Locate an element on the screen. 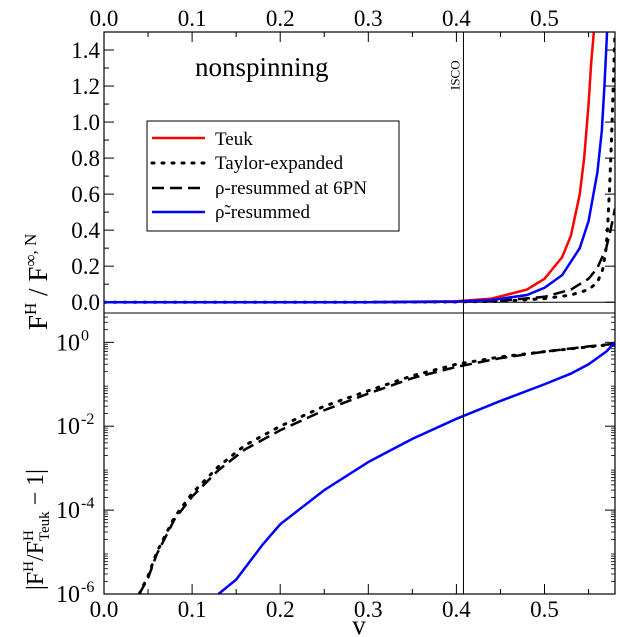 The height and width of the screenshot is (637, 620). top-x-tick-label: 0.1 is located at coordinates (192, 18).